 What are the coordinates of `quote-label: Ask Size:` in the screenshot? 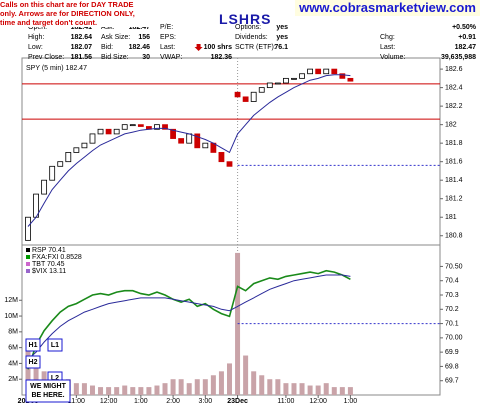 It's located at (115, 37).